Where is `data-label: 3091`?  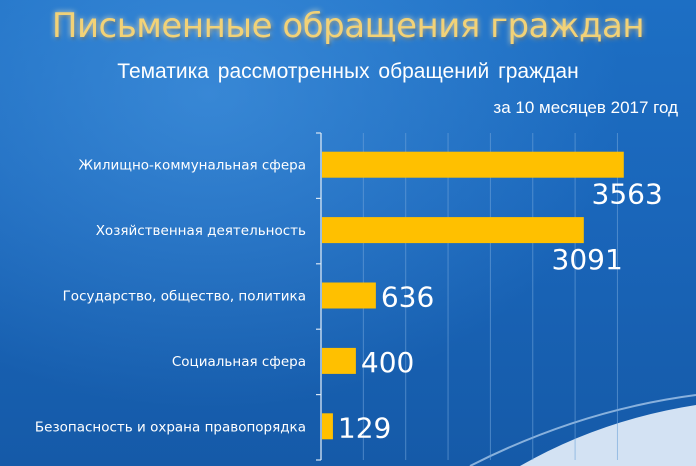 data-label: 3091 is located at coordinates (587, 259).